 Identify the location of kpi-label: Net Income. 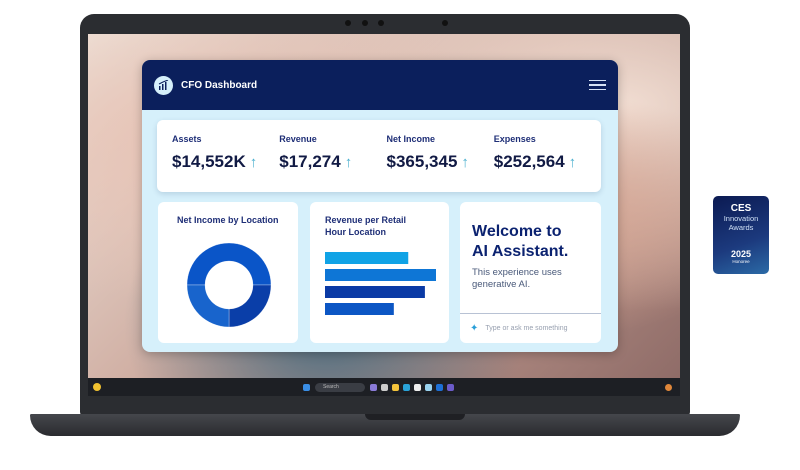
(411, 139).